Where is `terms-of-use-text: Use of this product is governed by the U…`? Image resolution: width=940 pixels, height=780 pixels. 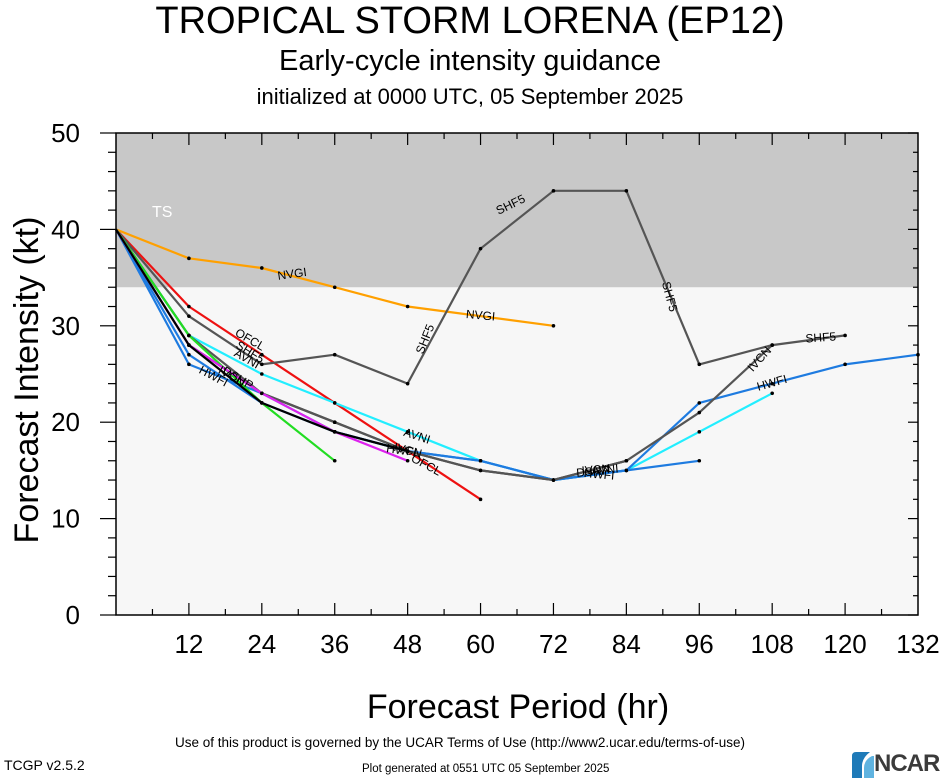
terms-of-use-text: Use of this product is governed by the U… is located at coordinates (460, 742).